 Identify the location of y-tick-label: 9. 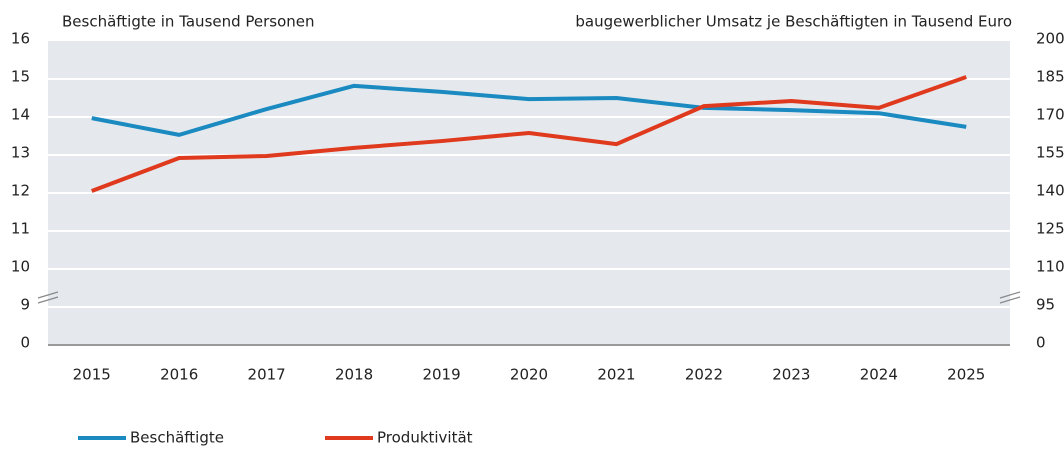
(25, 305).